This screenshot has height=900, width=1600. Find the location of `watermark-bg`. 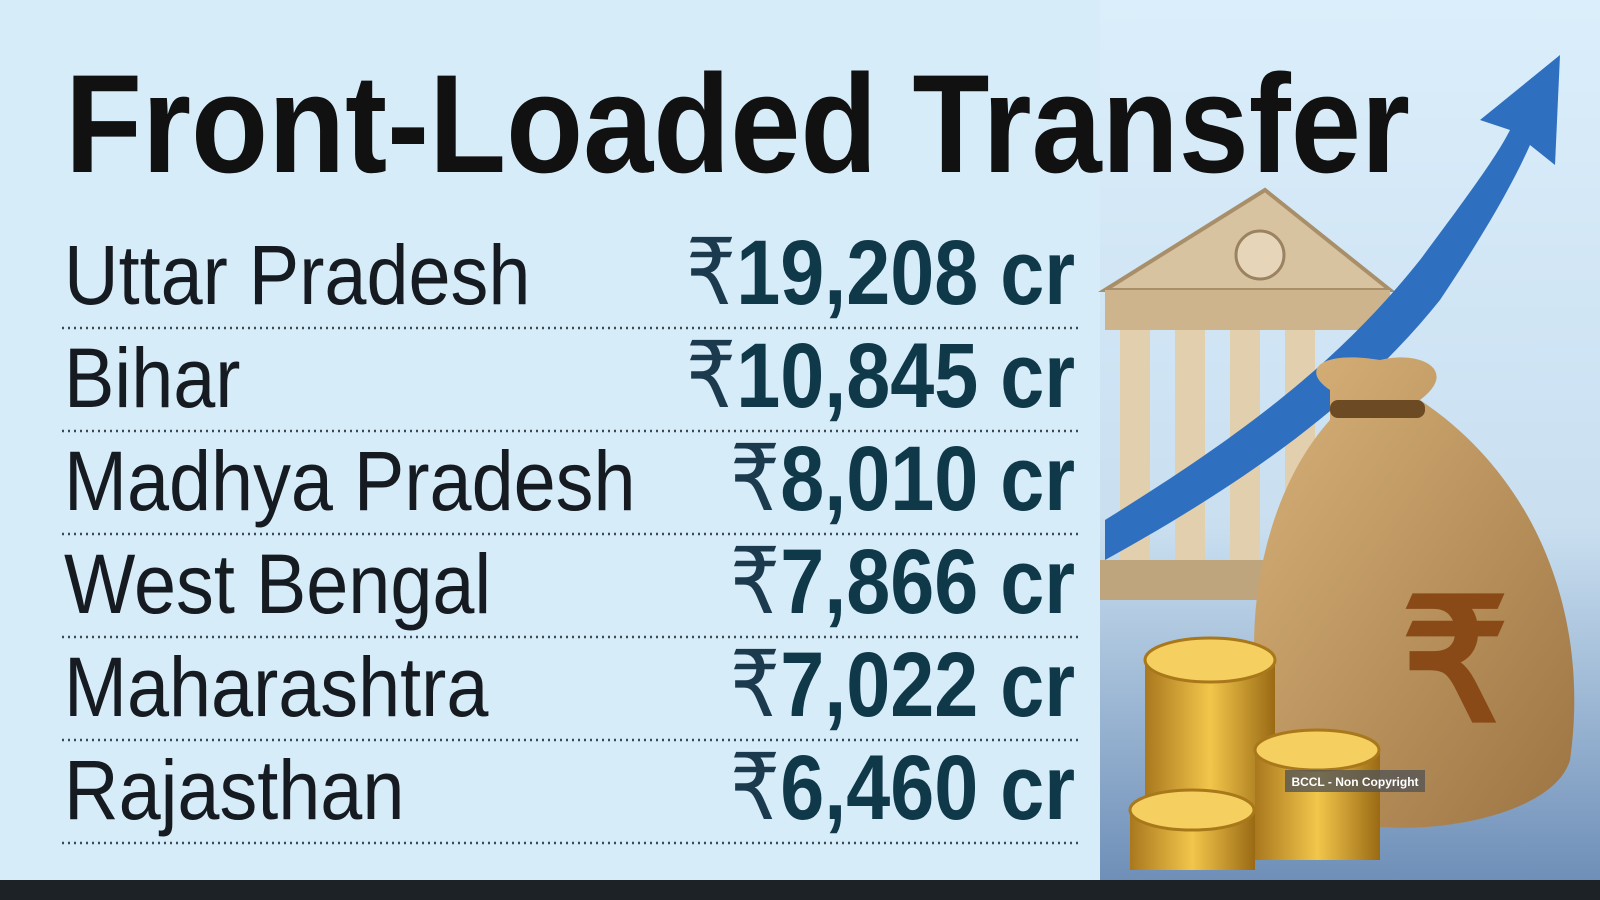

watermark-bg is located at coordinates (1355, 781).